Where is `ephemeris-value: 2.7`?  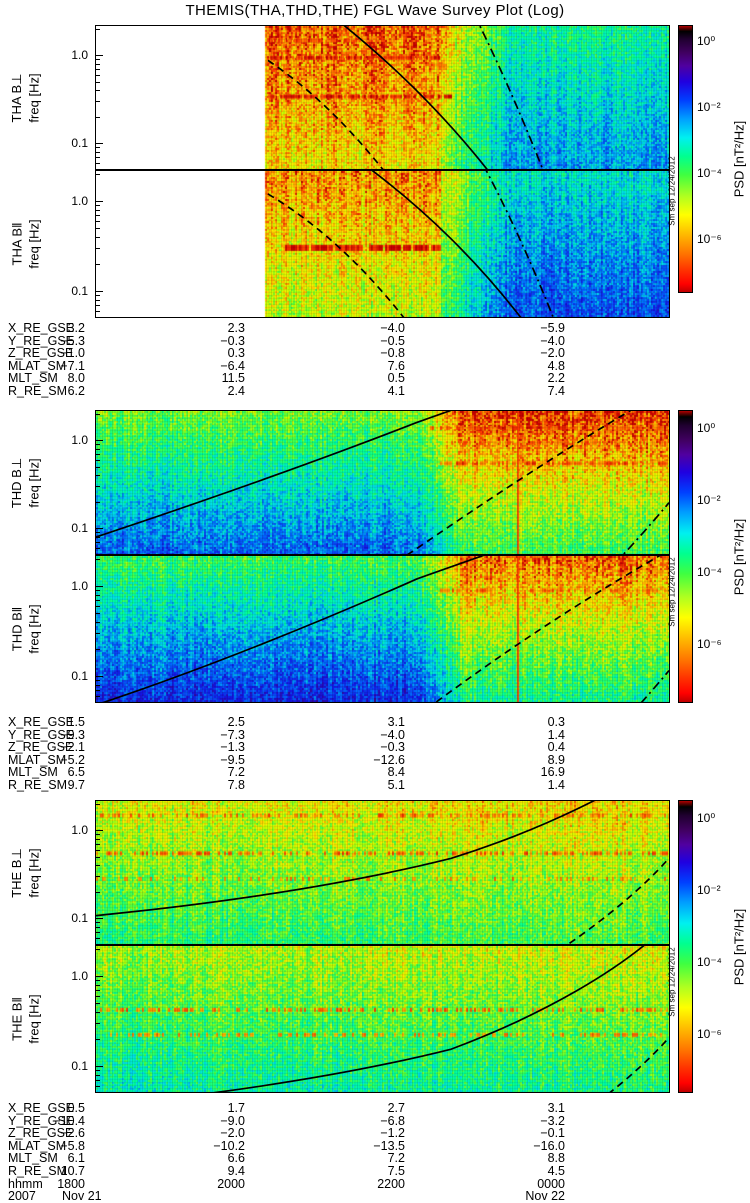
ephemeris-value: 2.7 is located at coordinates (396, 1108).